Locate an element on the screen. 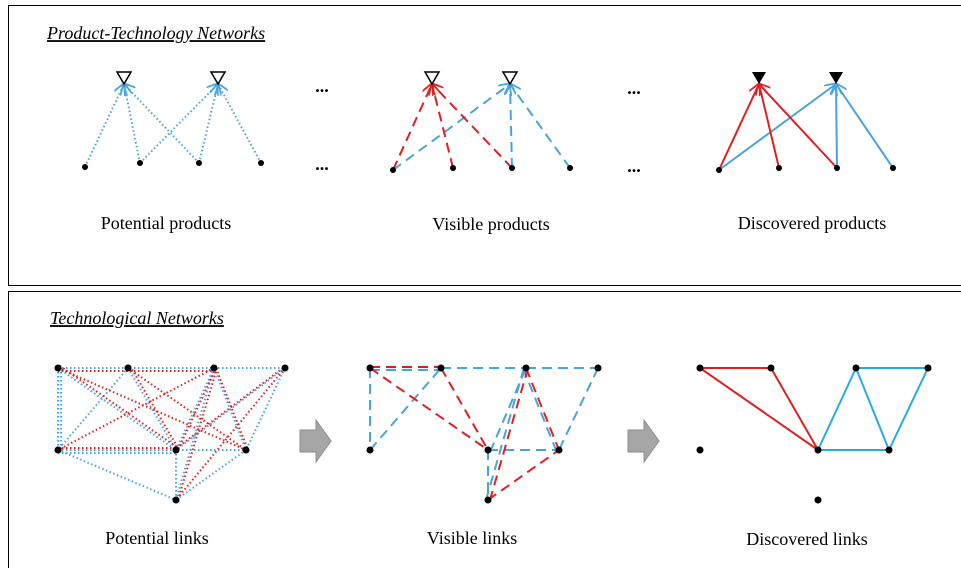 Image resolution: width=961 pixels, height=568 pixels. panel-label: Visible links is located at coordinates (472, 538).